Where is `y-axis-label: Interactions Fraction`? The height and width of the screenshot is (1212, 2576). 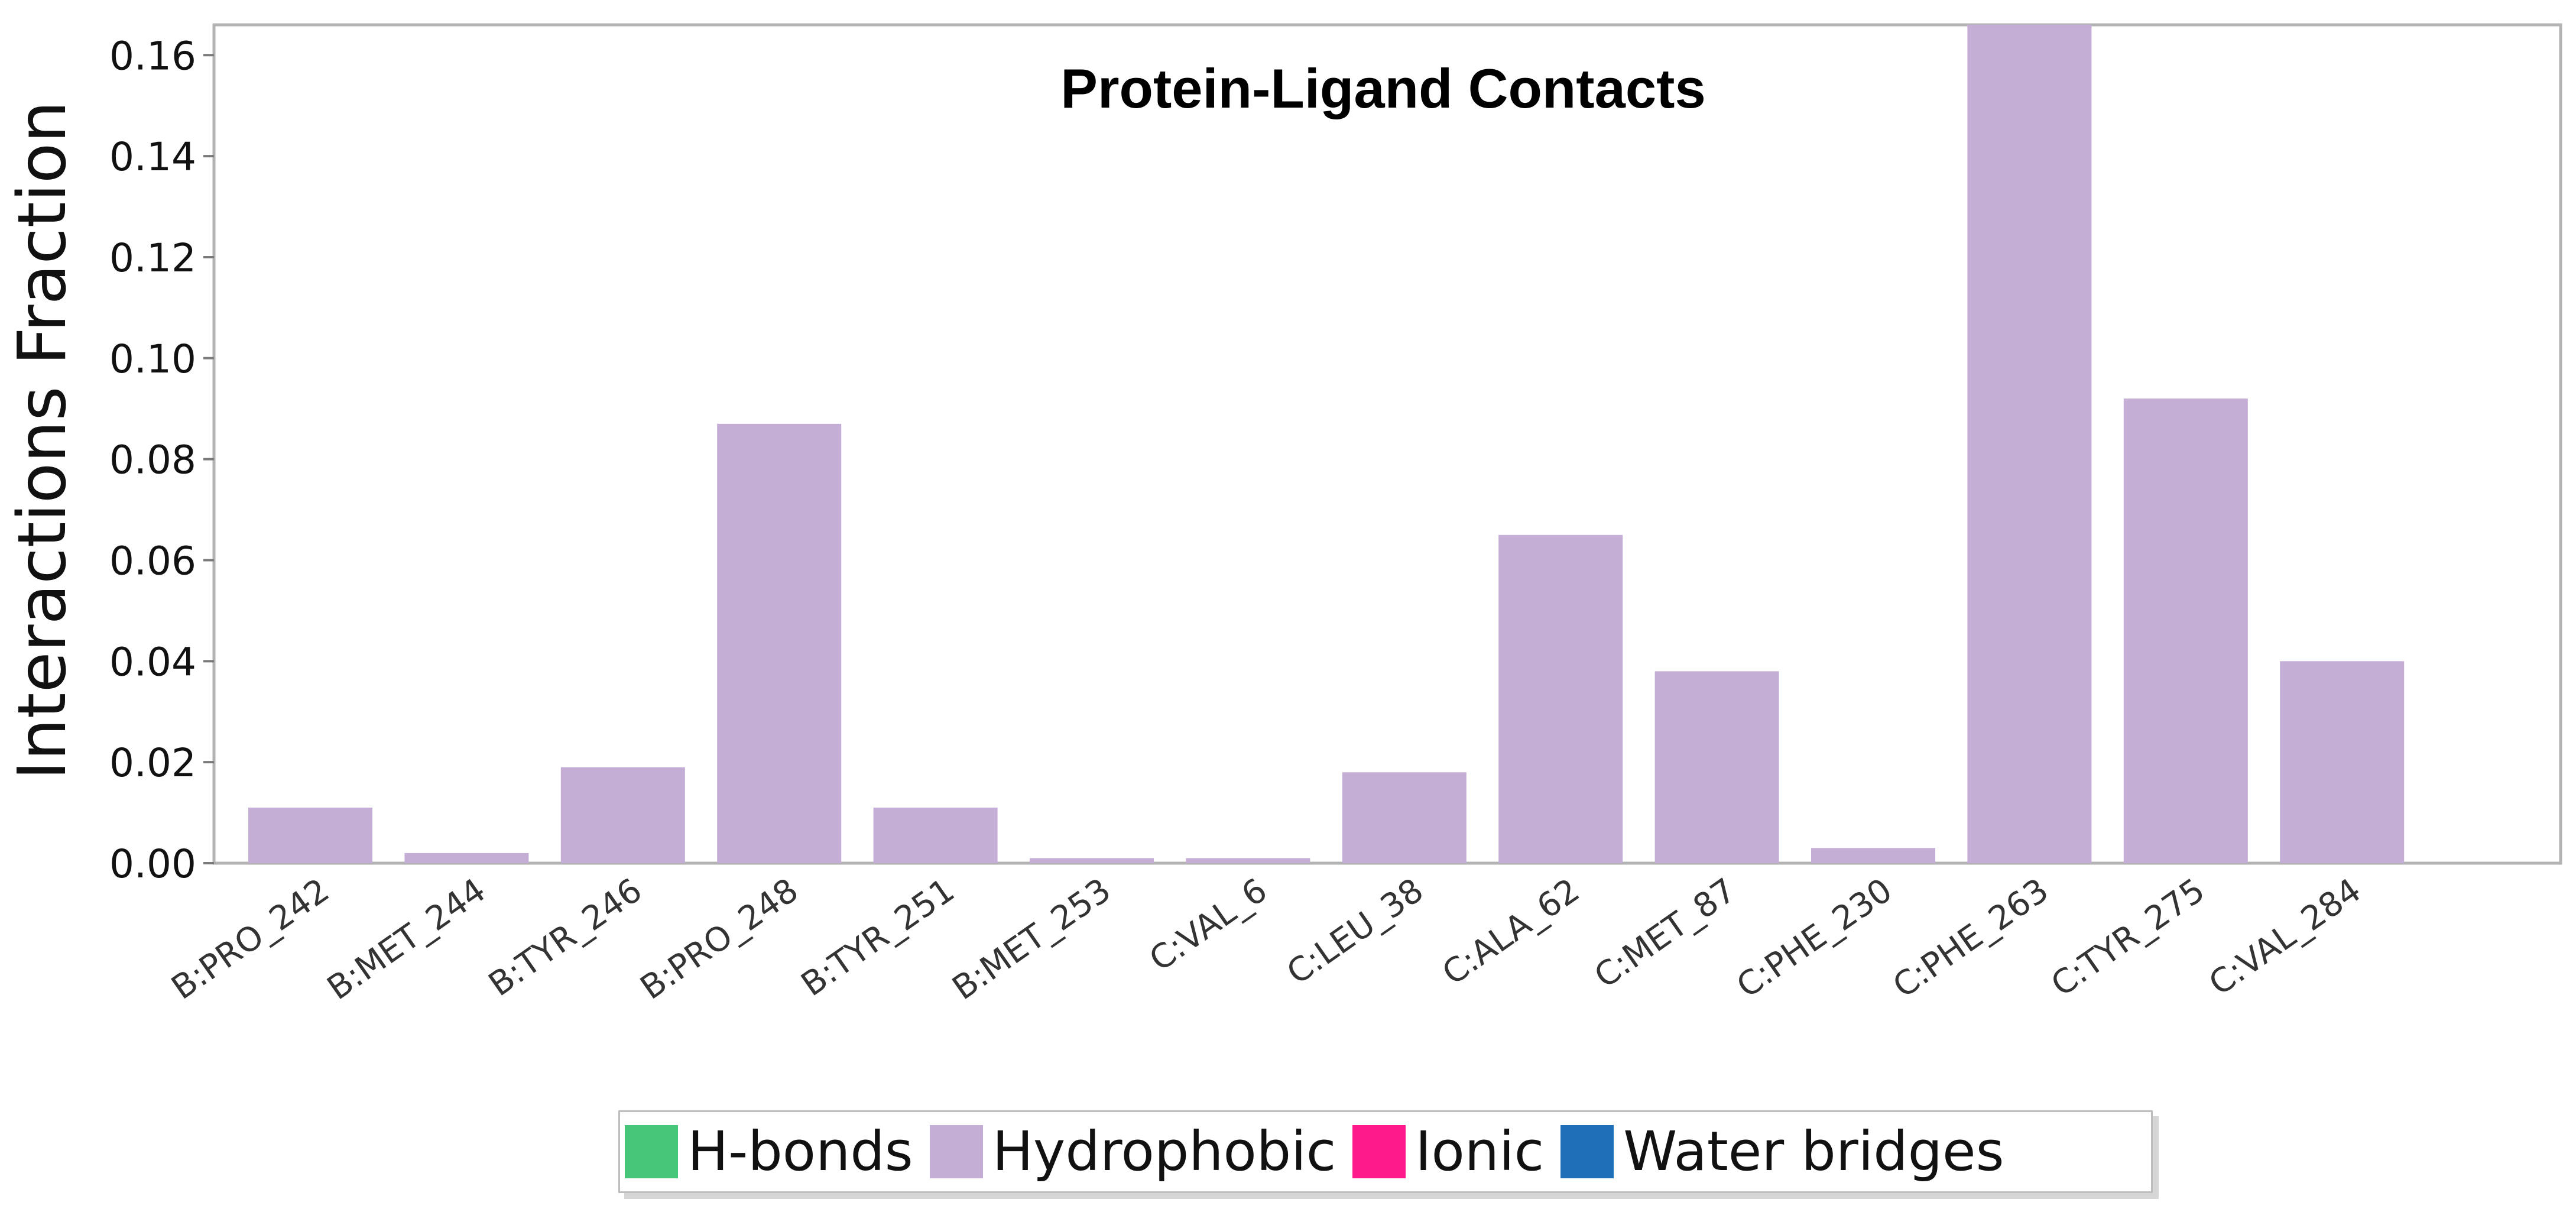
y-axis-label: Interactions Fraction is located at coordinates (42, 440).